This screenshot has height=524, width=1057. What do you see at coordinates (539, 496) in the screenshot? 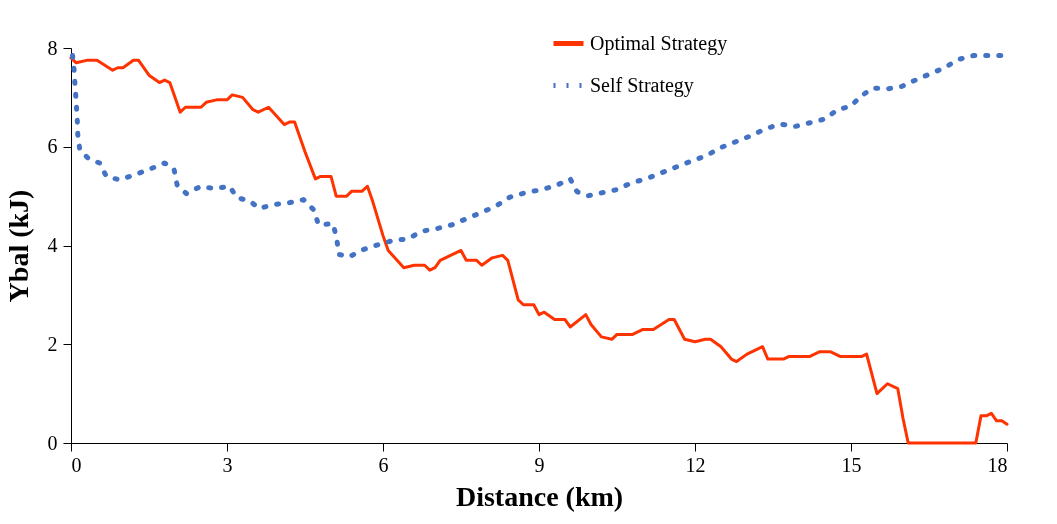
I see `x-axis-title: Distance (km)` at bounding box center [539, 496].